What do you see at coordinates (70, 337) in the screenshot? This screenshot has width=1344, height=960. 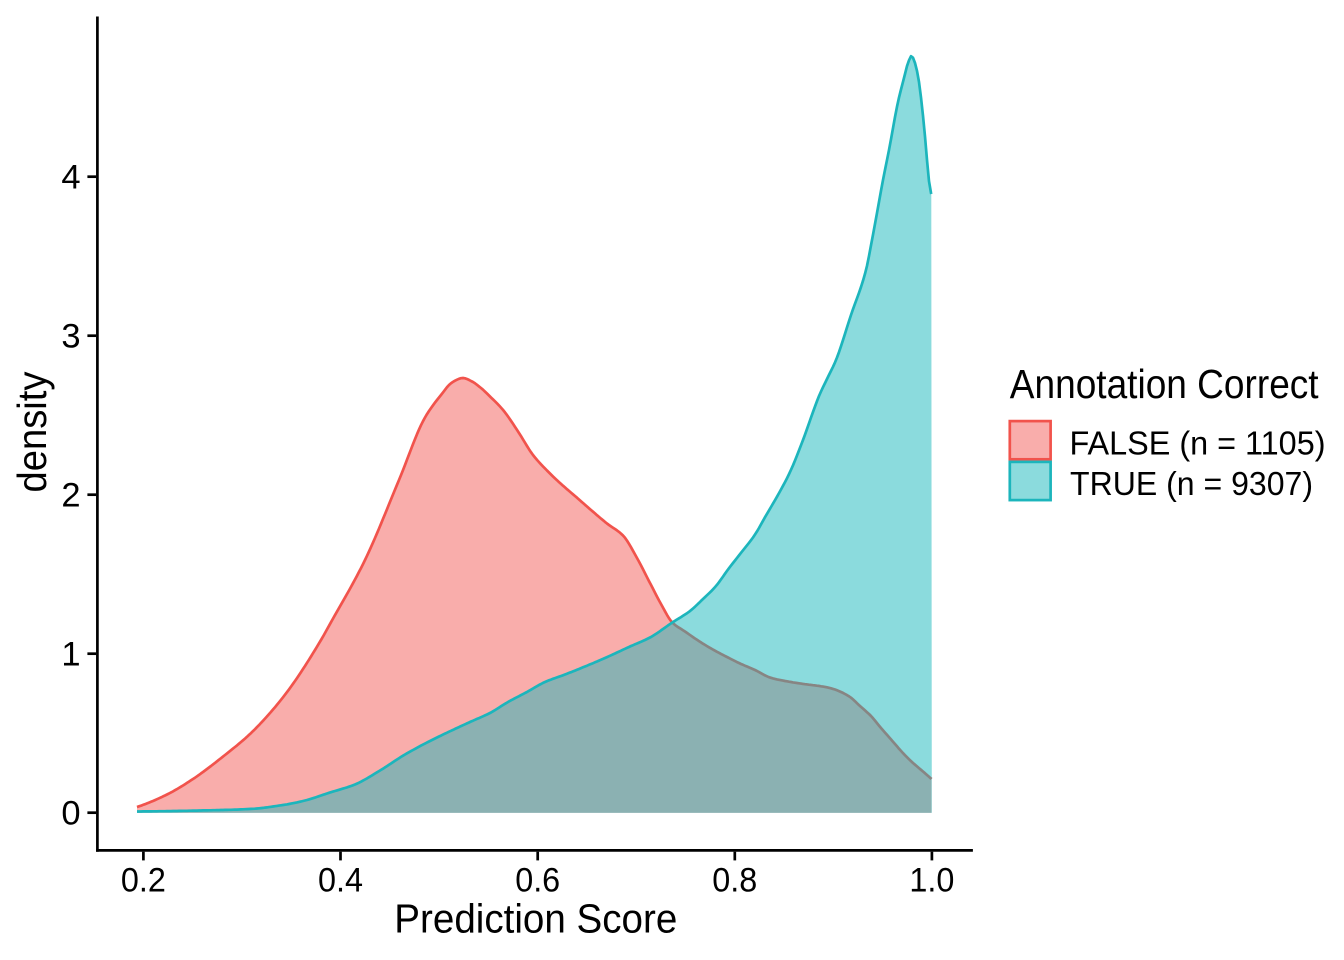 I see `svg-text: 3` at bounding box center [70, 337].